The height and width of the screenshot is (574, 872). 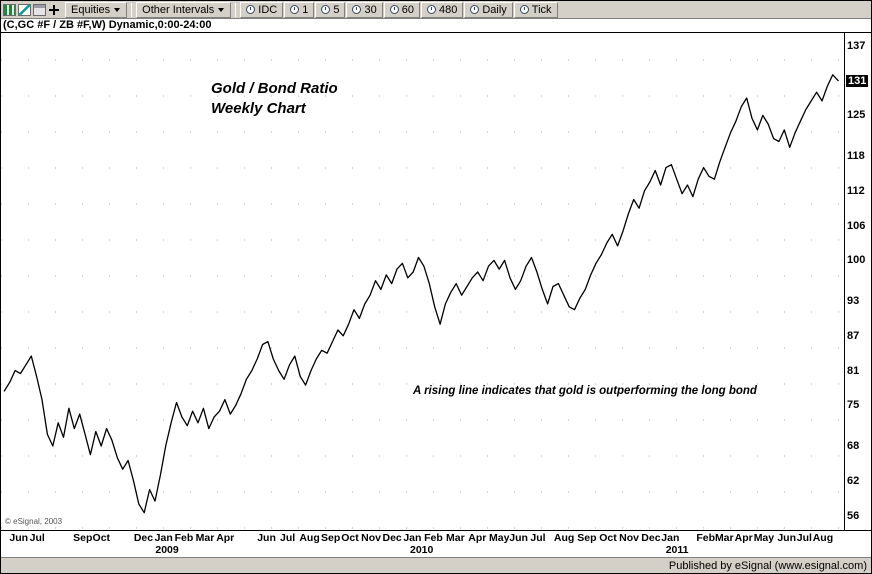 What do you see at coordinates (853, 405) in the screenshot?
I see `y-tick-label: 75` at bounding box center [853, 405].